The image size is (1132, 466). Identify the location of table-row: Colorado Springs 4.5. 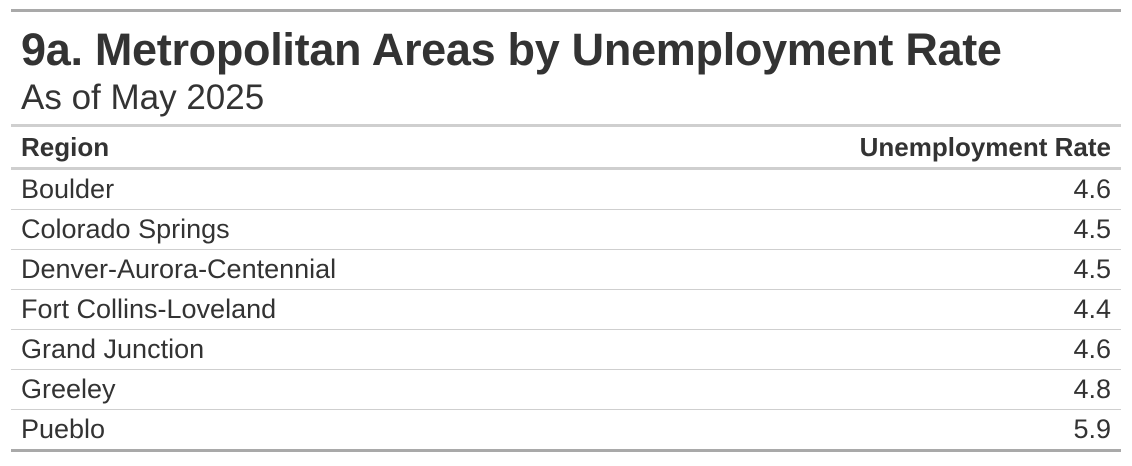
(566, 229).